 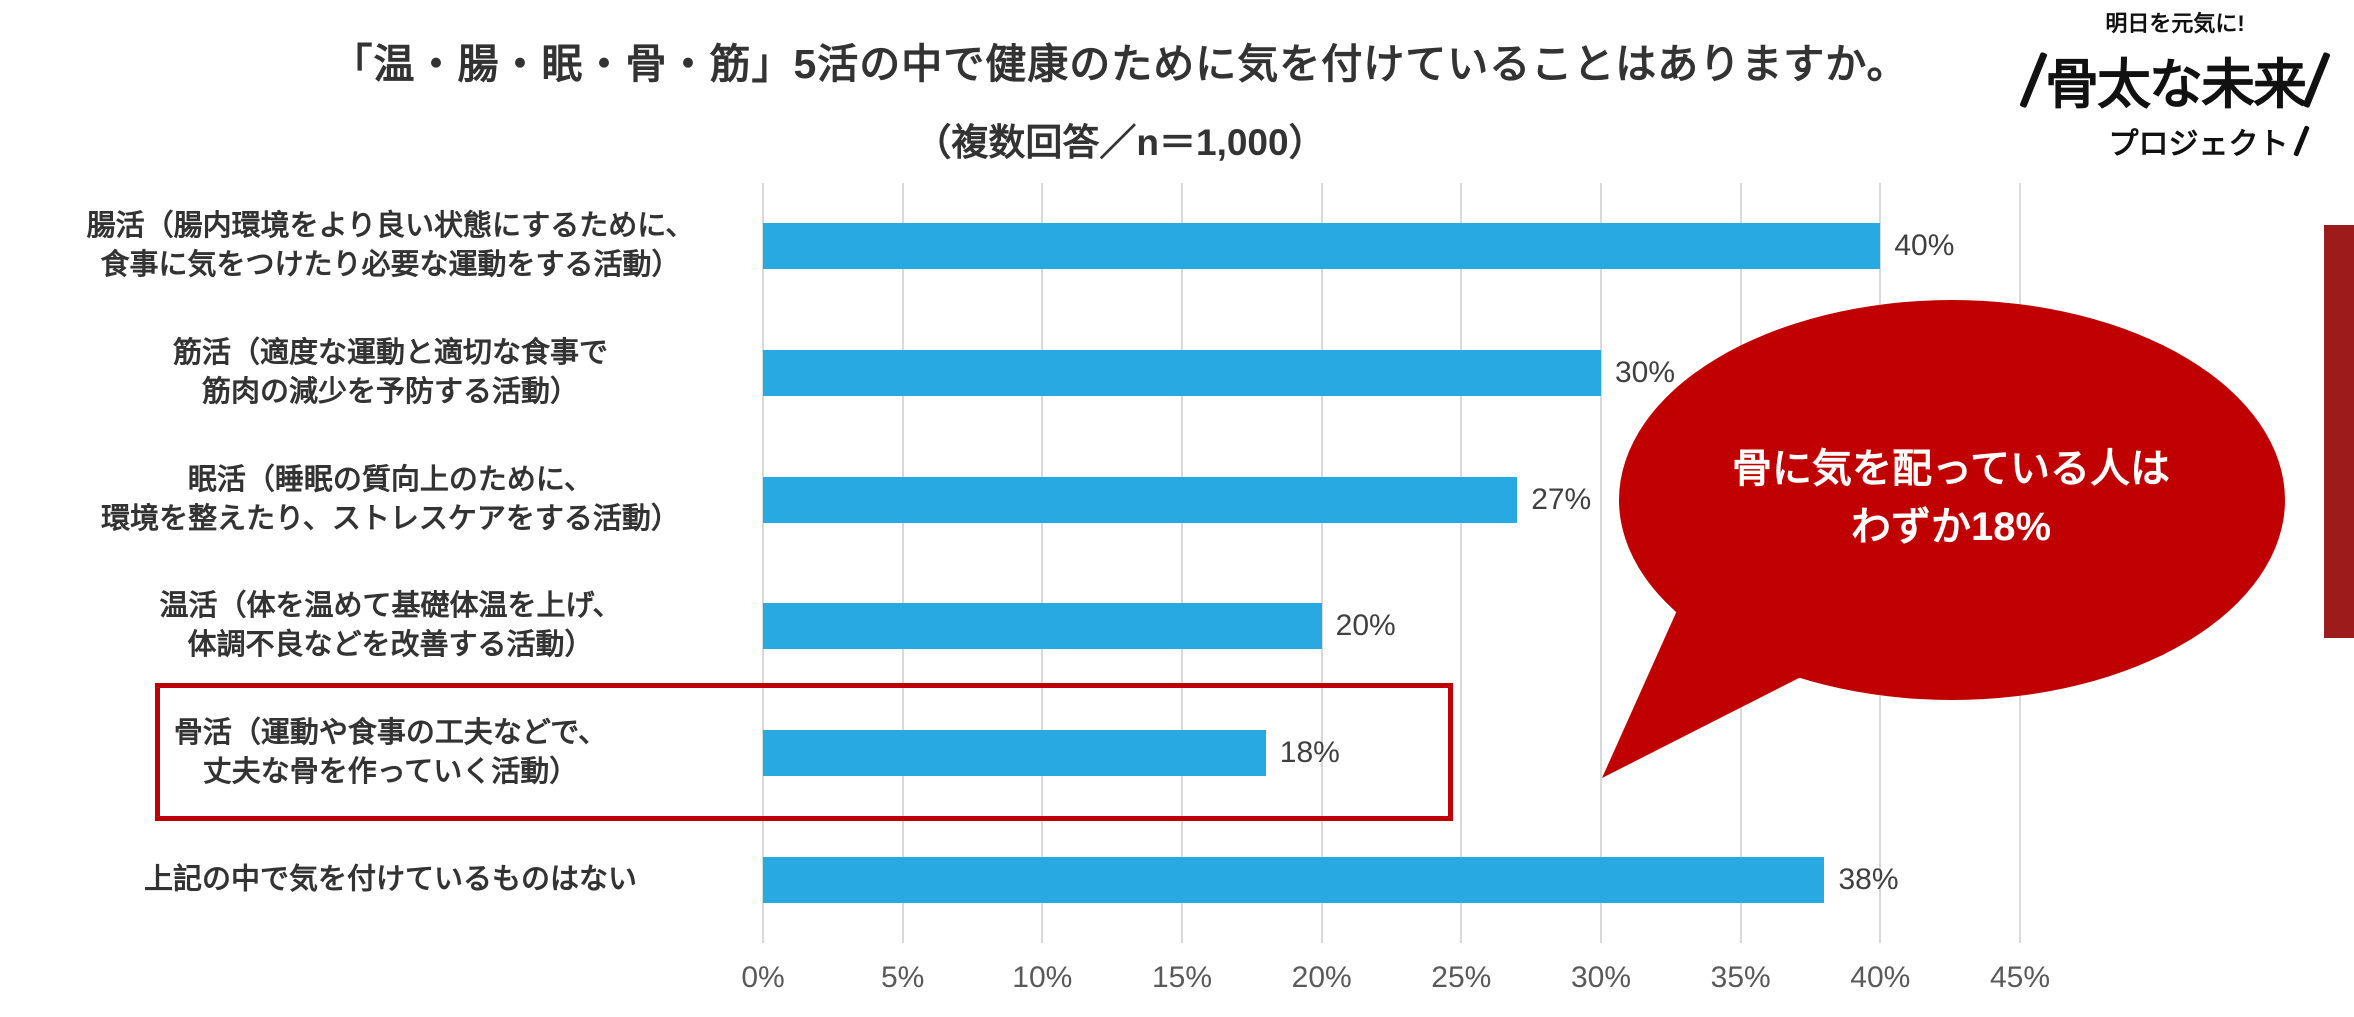 What do you see at coordinates (763, 977) in the screenshot?
I see `x-tick-label: 0%` at bounding box center [763, 977].